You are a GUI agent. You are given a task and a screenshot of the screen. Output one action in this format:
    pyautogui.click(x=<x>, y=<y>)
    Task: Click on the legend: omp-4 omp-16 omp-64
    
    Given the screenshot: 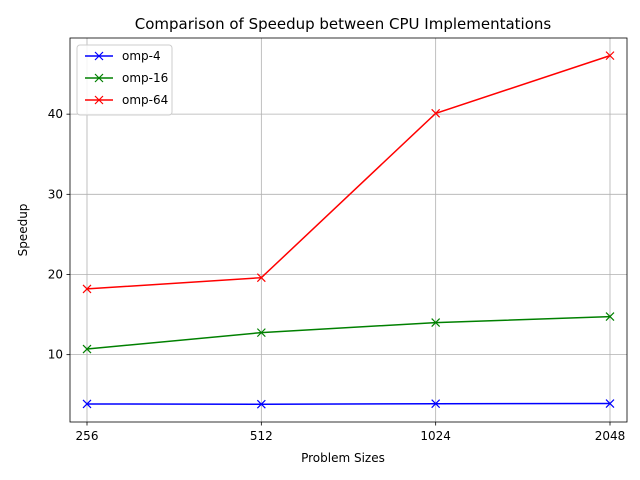 What is the action you would take?
    pyautogui.click(x=124, y=80)
    